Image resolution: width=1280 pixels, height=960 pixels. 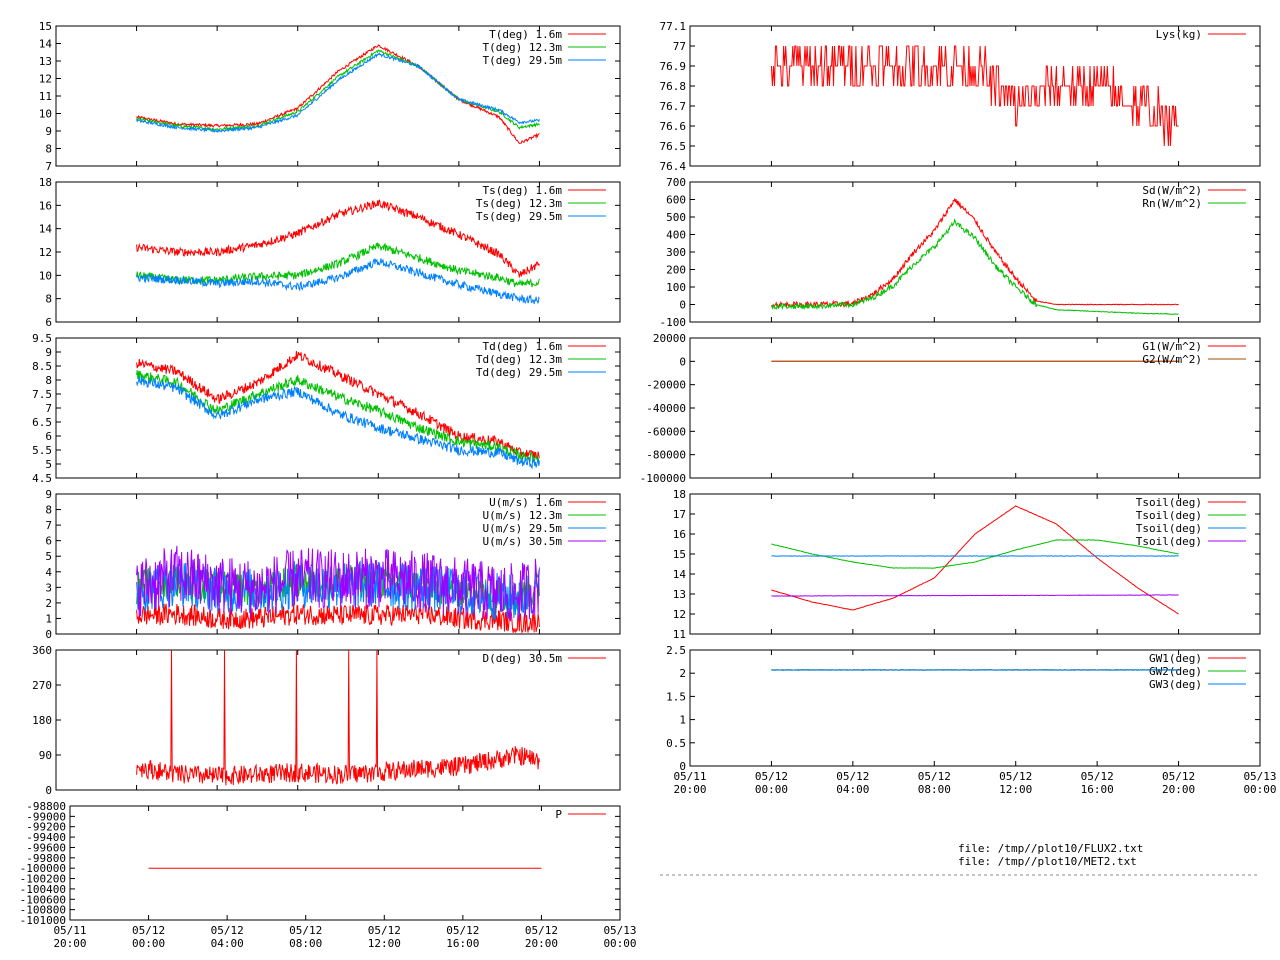 What do you see at coordinates (305, 943) in the screenshot?
I see `x-tick-label-time: 08:00` at bounding box center [305, 943].